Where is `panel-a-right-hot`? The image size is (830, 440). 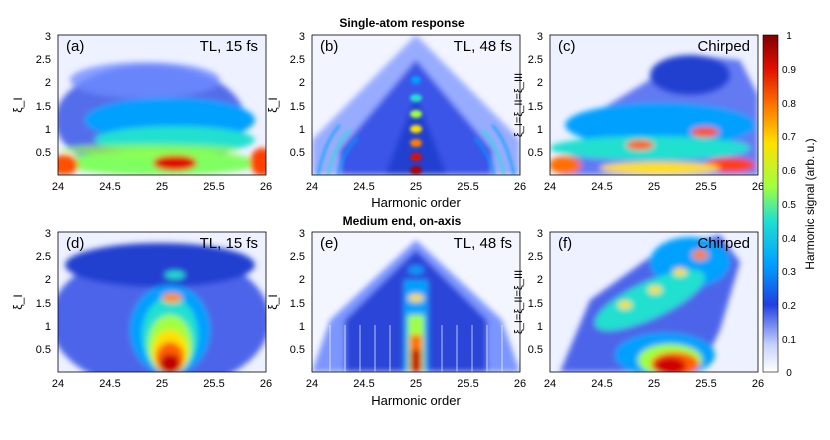 panel-a-right-hot is located at coordinates (258, 161).